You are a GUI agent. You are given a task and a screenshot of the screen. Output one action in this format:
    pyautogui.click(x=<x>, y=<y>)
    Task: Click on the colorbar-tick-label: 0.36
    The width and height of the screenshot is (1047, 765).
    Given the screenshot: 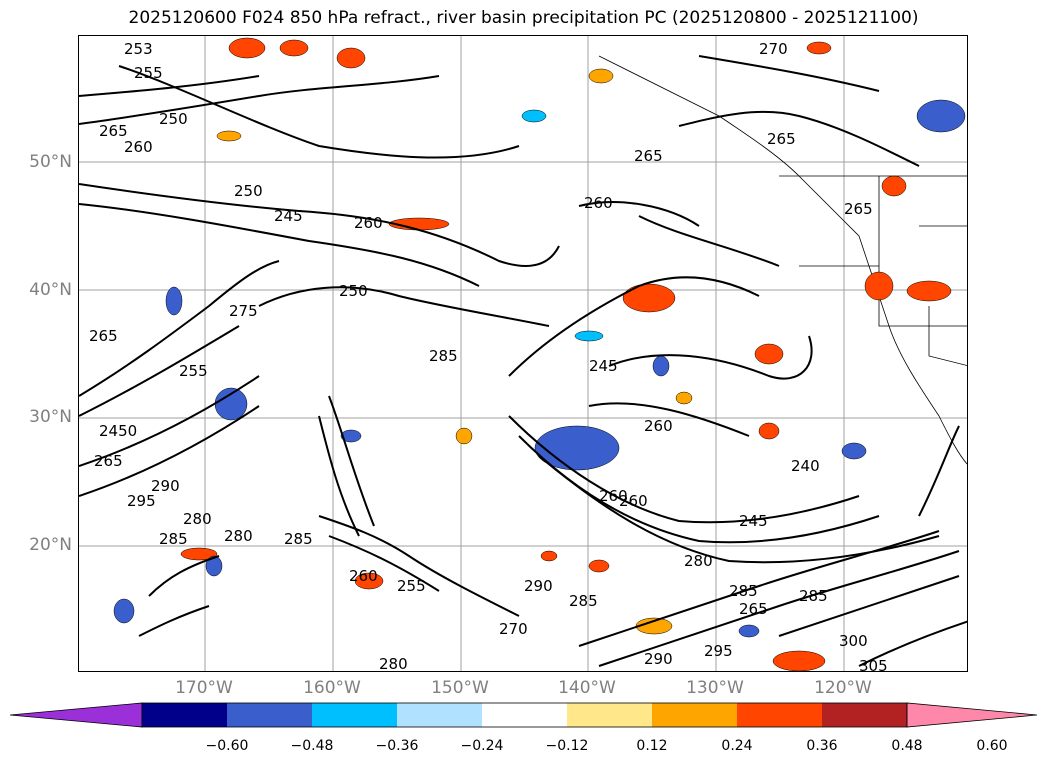 What is the action you would take?
    pyautogui.click(x=822, y=746)
    